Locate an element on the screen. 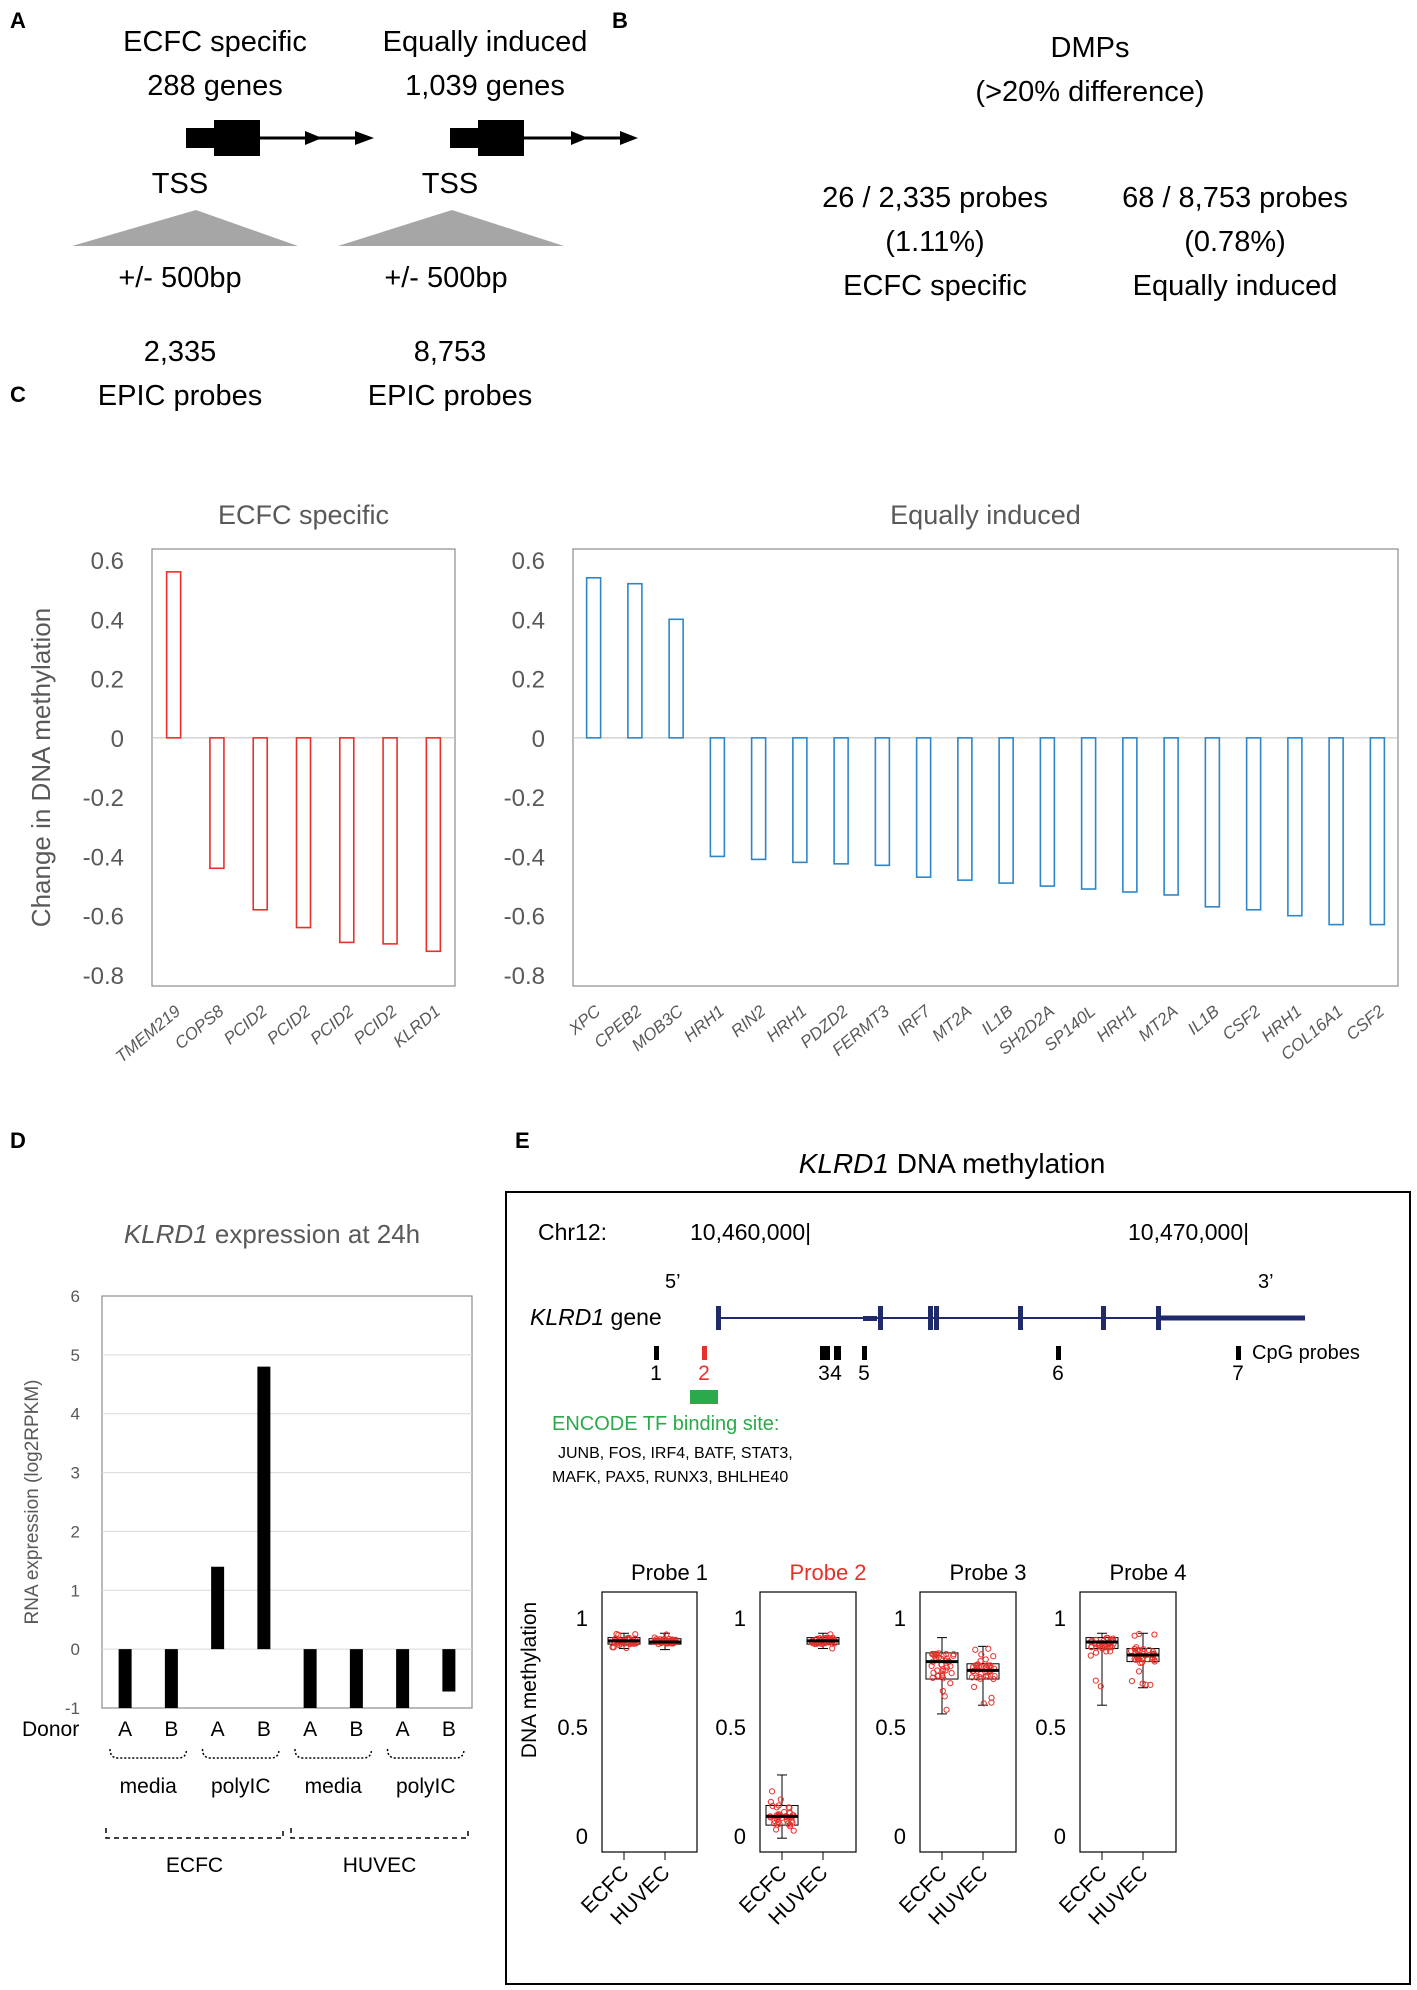 Image resolution: width=1417 pixels, height=1990 pixels. d-ytick: 1 is located at coordinates (75, 1590).